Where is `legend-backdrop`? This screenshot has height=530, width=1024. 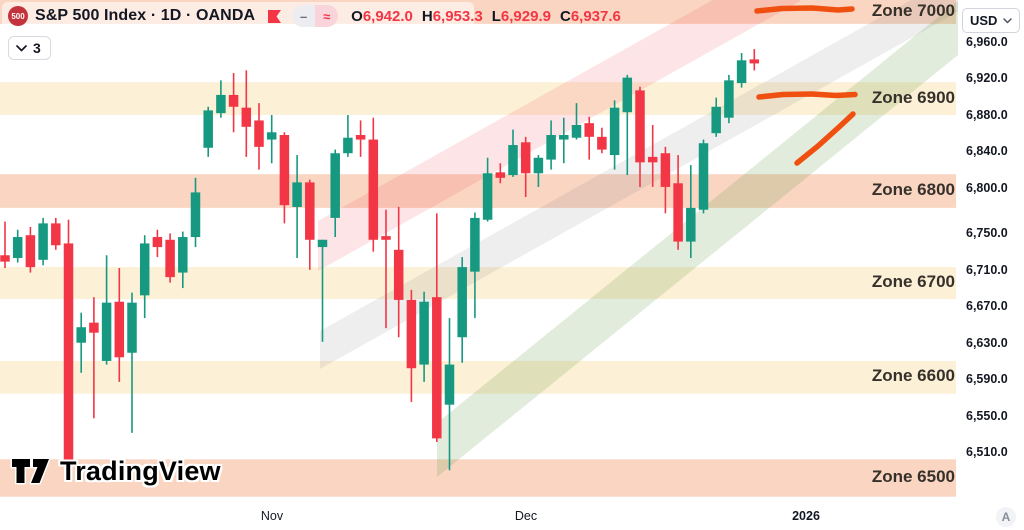
legend-backdrop is located at coordinates (238, 16).